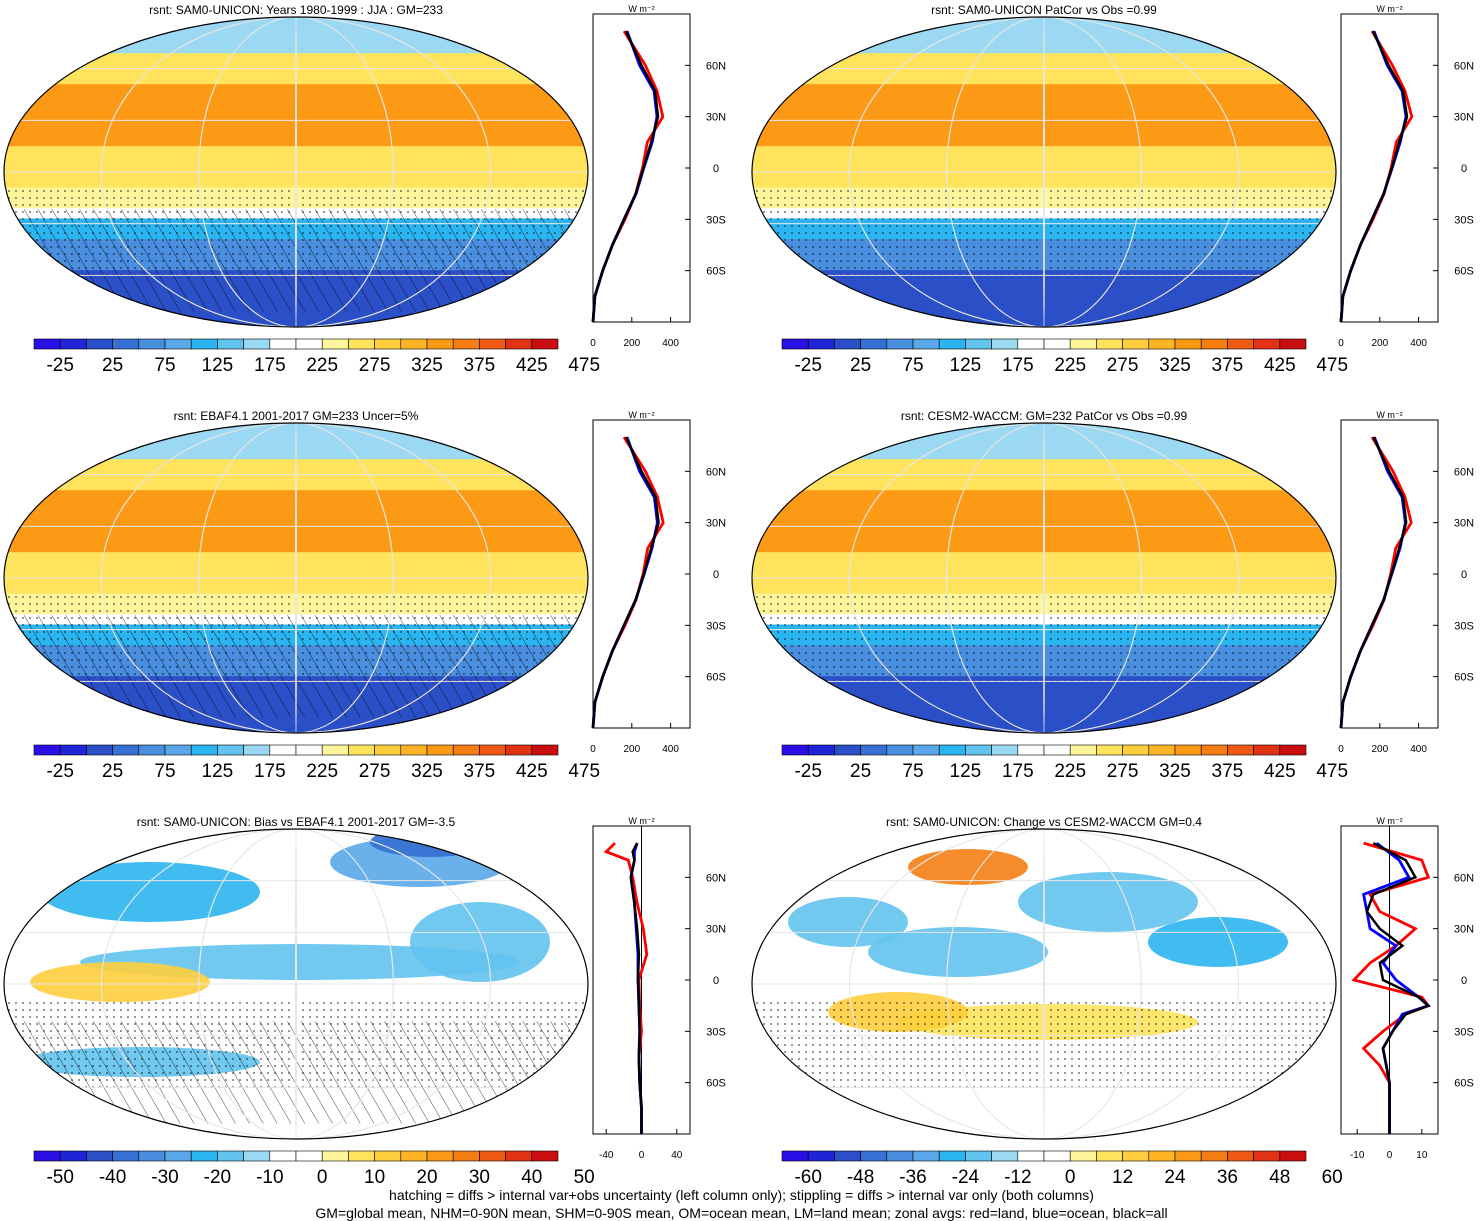 Image resolution: width=1483 pixels, height=1221 pixels. I want to click on colorbar-tick-label: -48, so click(860, 1177).